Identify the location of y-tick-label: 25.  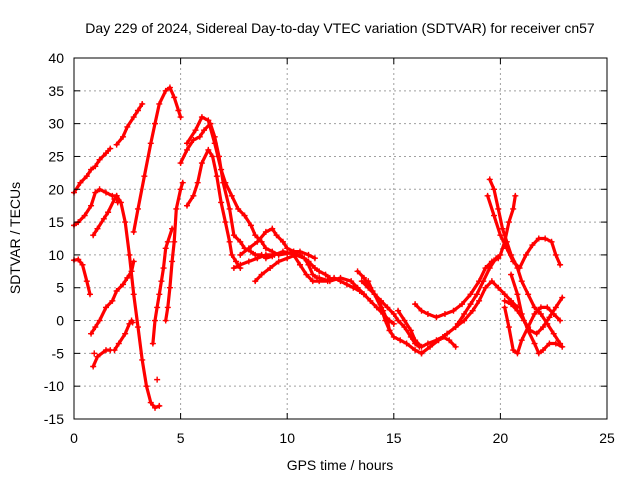
(56, 156).